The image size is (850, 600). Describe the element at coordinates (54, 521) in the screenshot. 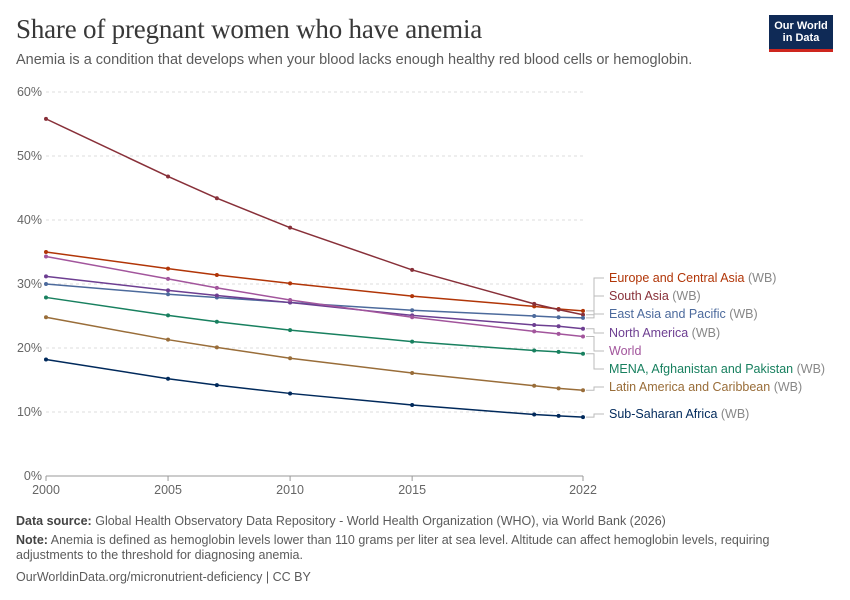

I see `data-source-label: Data source:` at that location.